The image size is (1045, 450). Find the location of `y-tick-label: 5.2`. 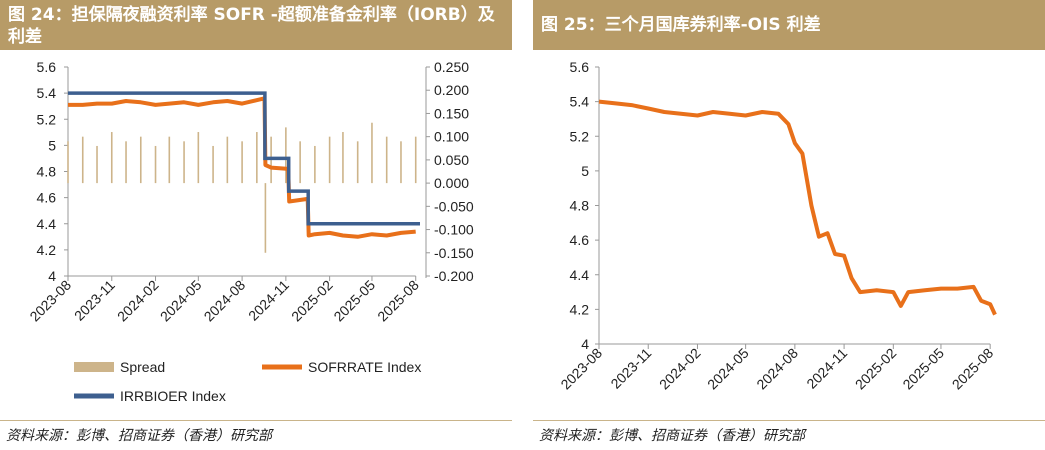

y-tick-label: 5.2 is located at coordinates (580, 136).